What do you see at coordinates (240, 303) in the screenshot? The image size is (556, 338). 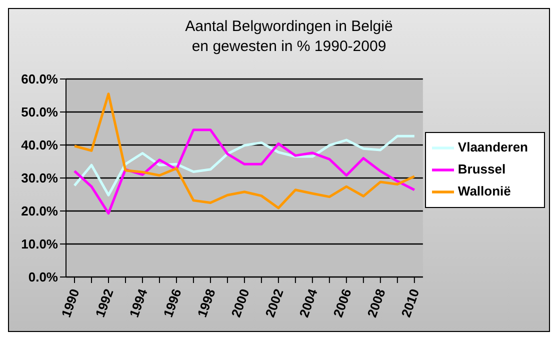 I see `x-tick-label: 2000` at bounding box center [240, 303].